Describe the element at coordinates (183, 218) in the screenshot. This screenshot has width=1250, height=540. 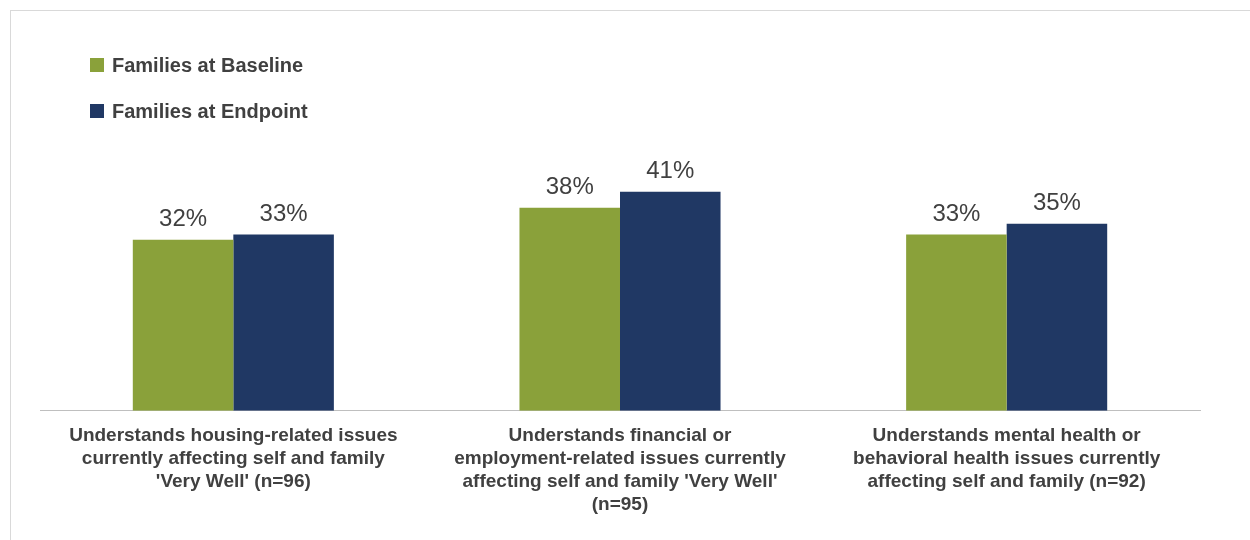
I see `data-label: 32%` at that location.